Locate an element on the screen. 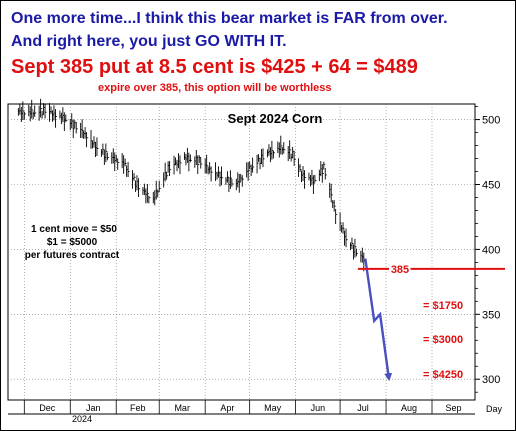 The image size is (516, 431). annotations: 385 = $1750 = $3000 = $4250 is located at coordinates (431, 321).